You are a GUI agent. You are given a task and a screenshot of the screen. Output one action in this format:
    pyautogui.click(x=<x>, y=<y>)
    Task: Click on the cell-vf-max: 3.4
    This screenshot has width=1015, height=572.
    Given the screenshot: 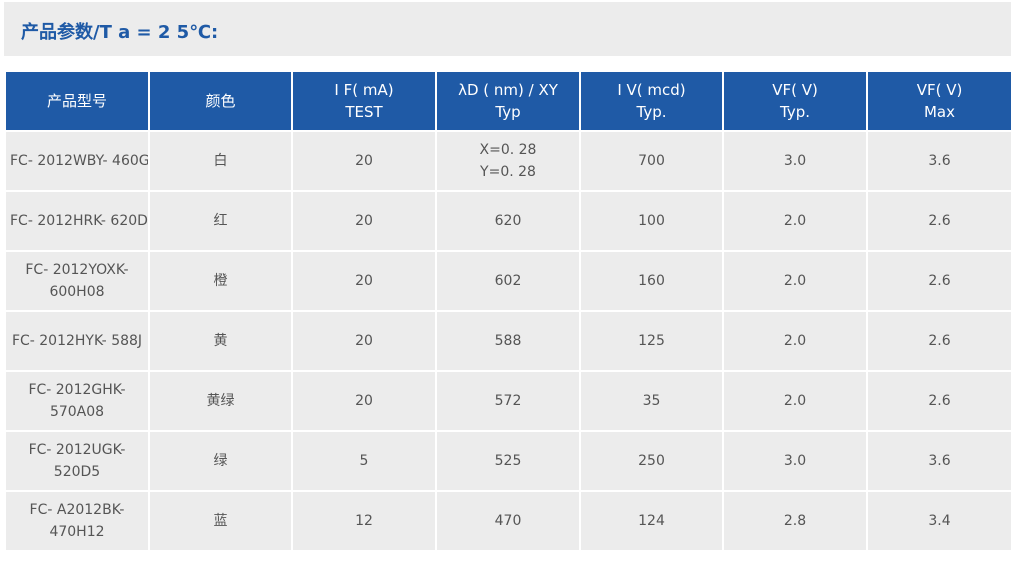 What is the action you would take?
    pyautogui.click(x=939, y=521)
    